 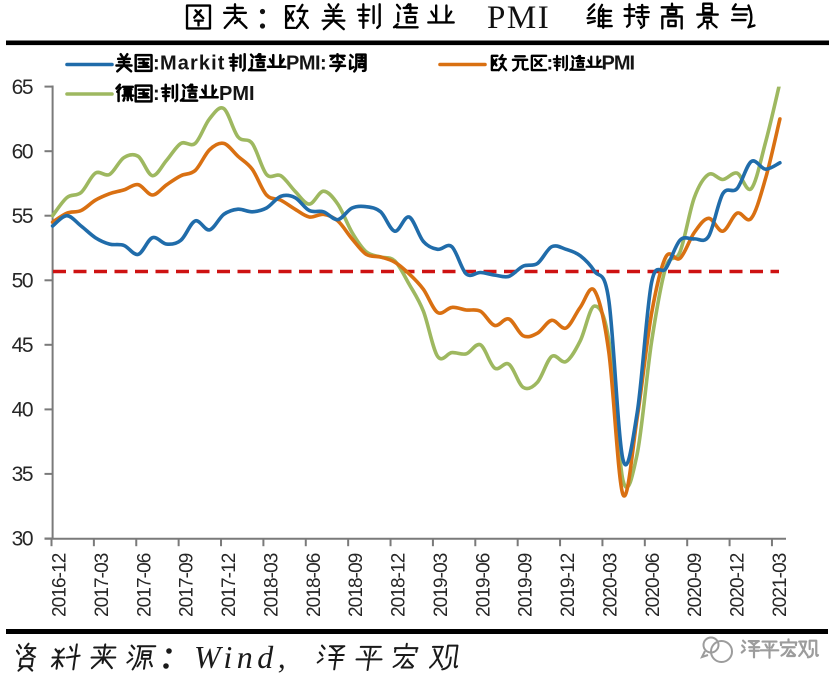 What do you see at coordinates (483, 585) in the screenshot?
I see `svg-text: 2019-06` at bounding box center [483, 585].